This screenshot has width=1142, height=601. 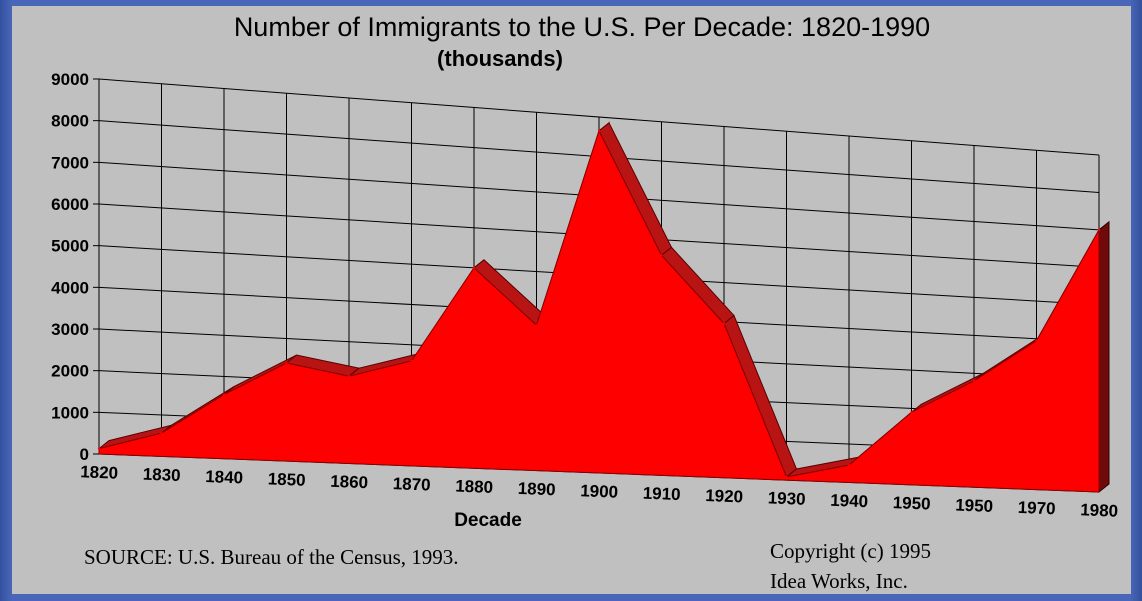 I want to click on y-tick-label: 6000, so click(x=70, y=204).